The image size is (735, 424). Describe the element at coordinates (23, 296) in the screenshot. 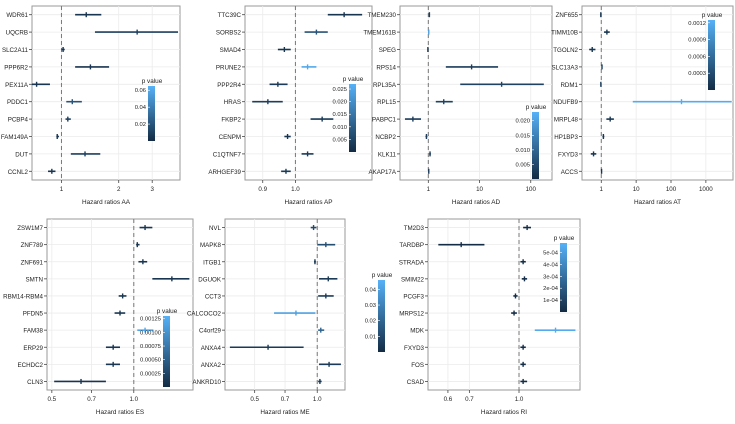

I see `y-tick-label: RBM14-RBM4` at that location.